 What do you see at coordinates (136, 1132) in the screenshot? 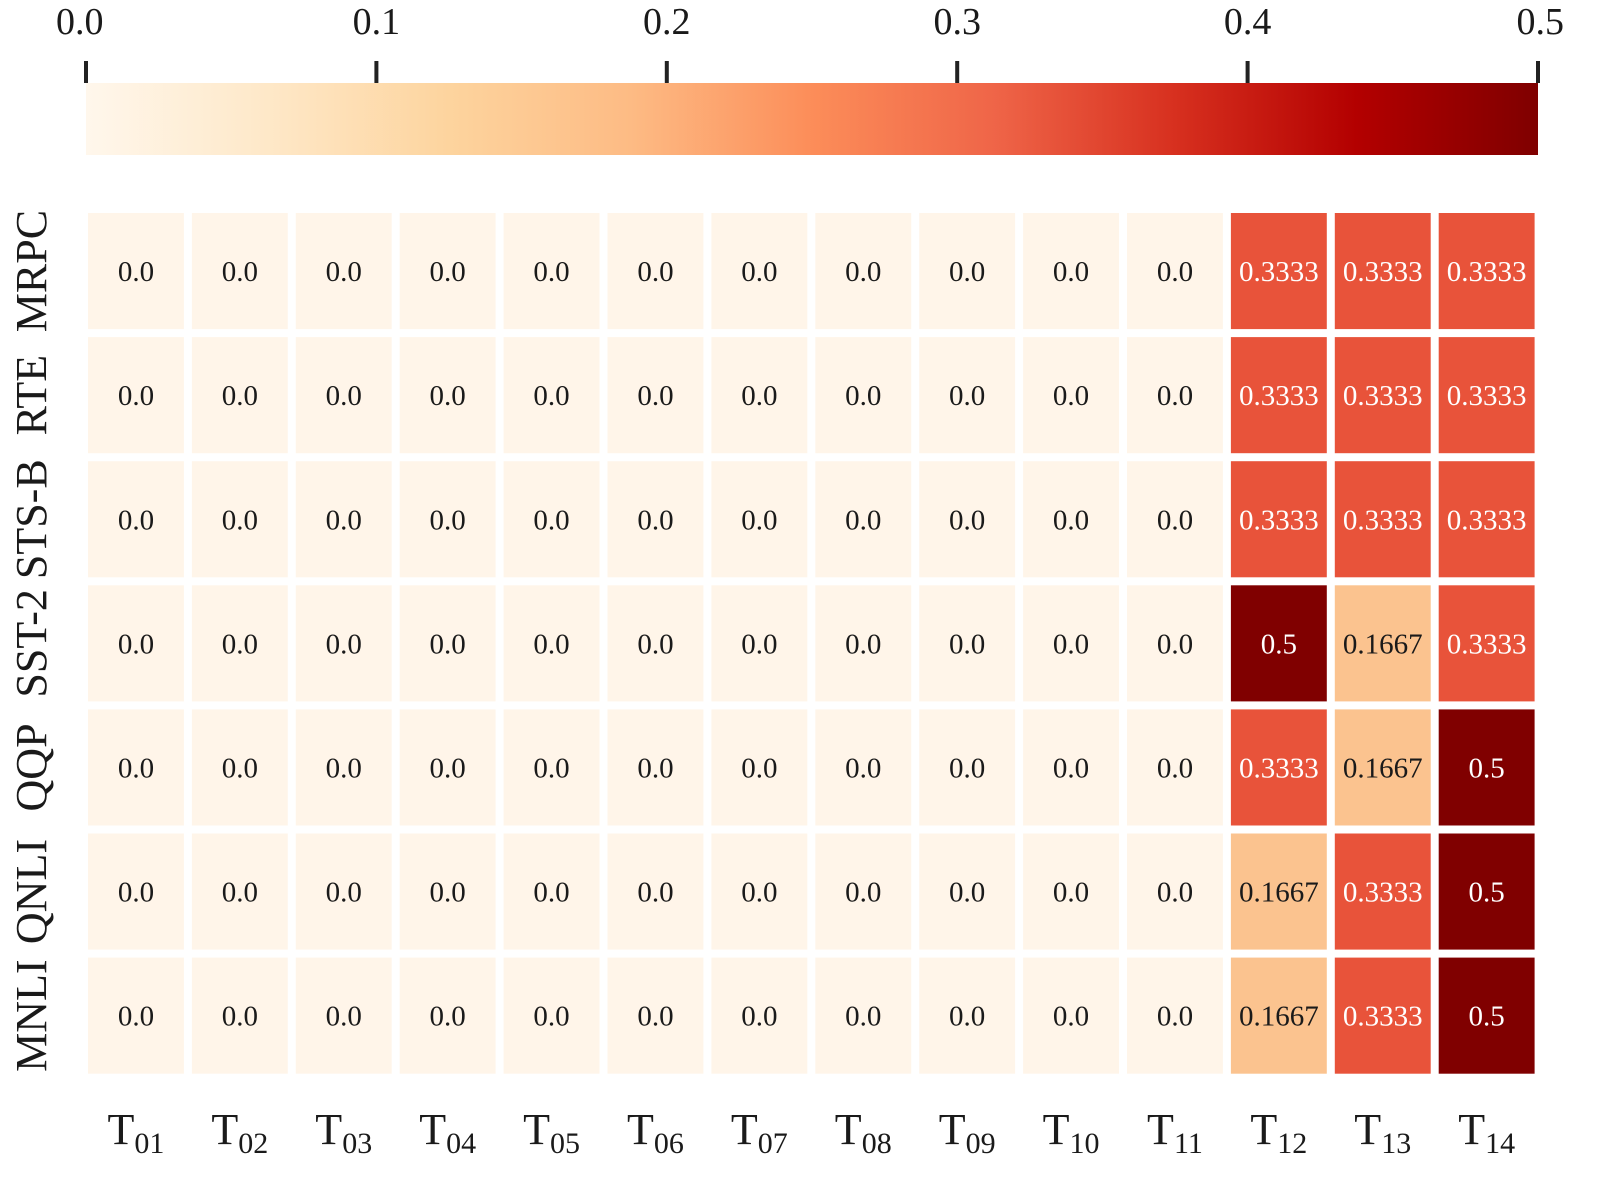
I see `column-label: T01` at bounding box center [136, 1132].